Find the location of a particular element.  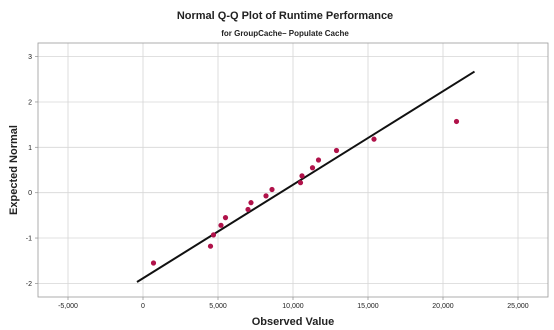

y-axis-label: Expected Normal is located at coordinates (14, 170).